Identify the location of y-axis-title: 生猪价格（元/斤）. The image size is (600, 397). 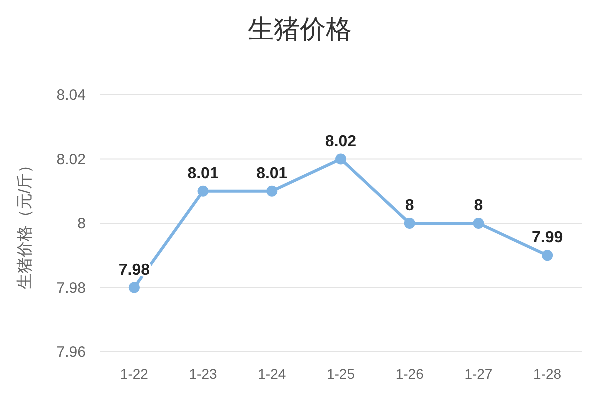
(25, 223).